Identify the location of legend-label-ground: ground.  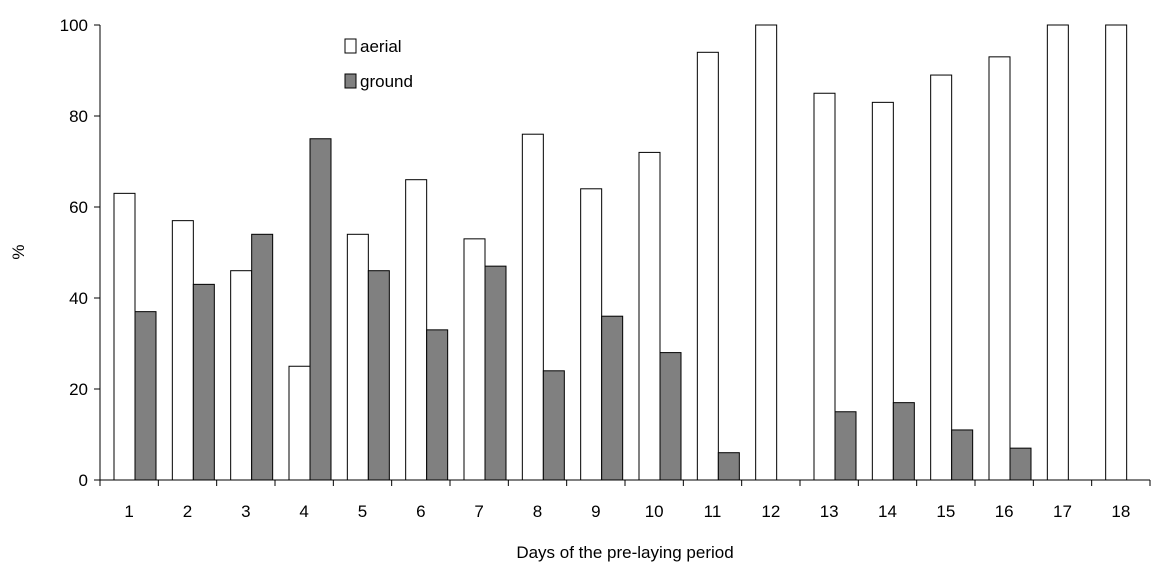
(386, 81).